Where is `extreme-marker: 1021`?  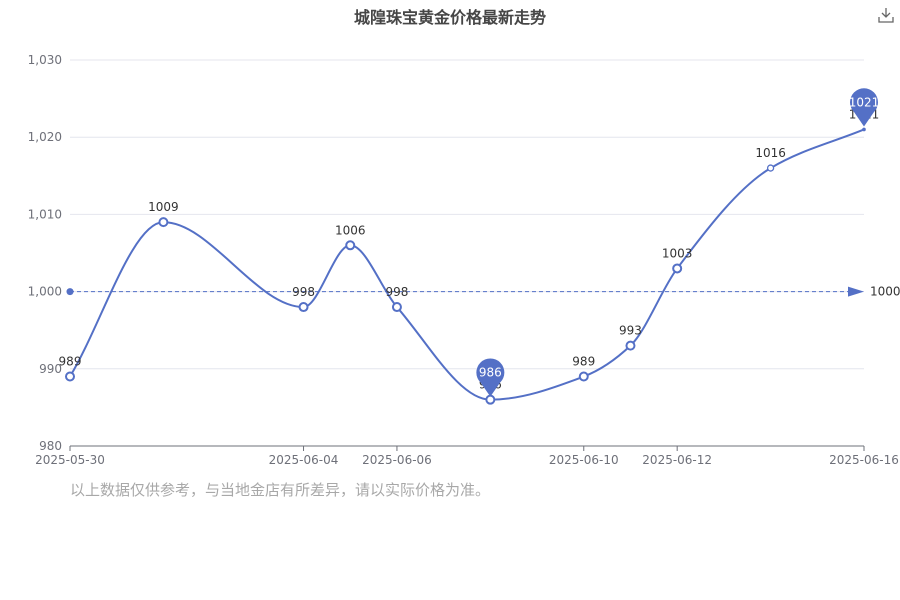 extreme-marker: 1021 is located at coordinates (864, 107).